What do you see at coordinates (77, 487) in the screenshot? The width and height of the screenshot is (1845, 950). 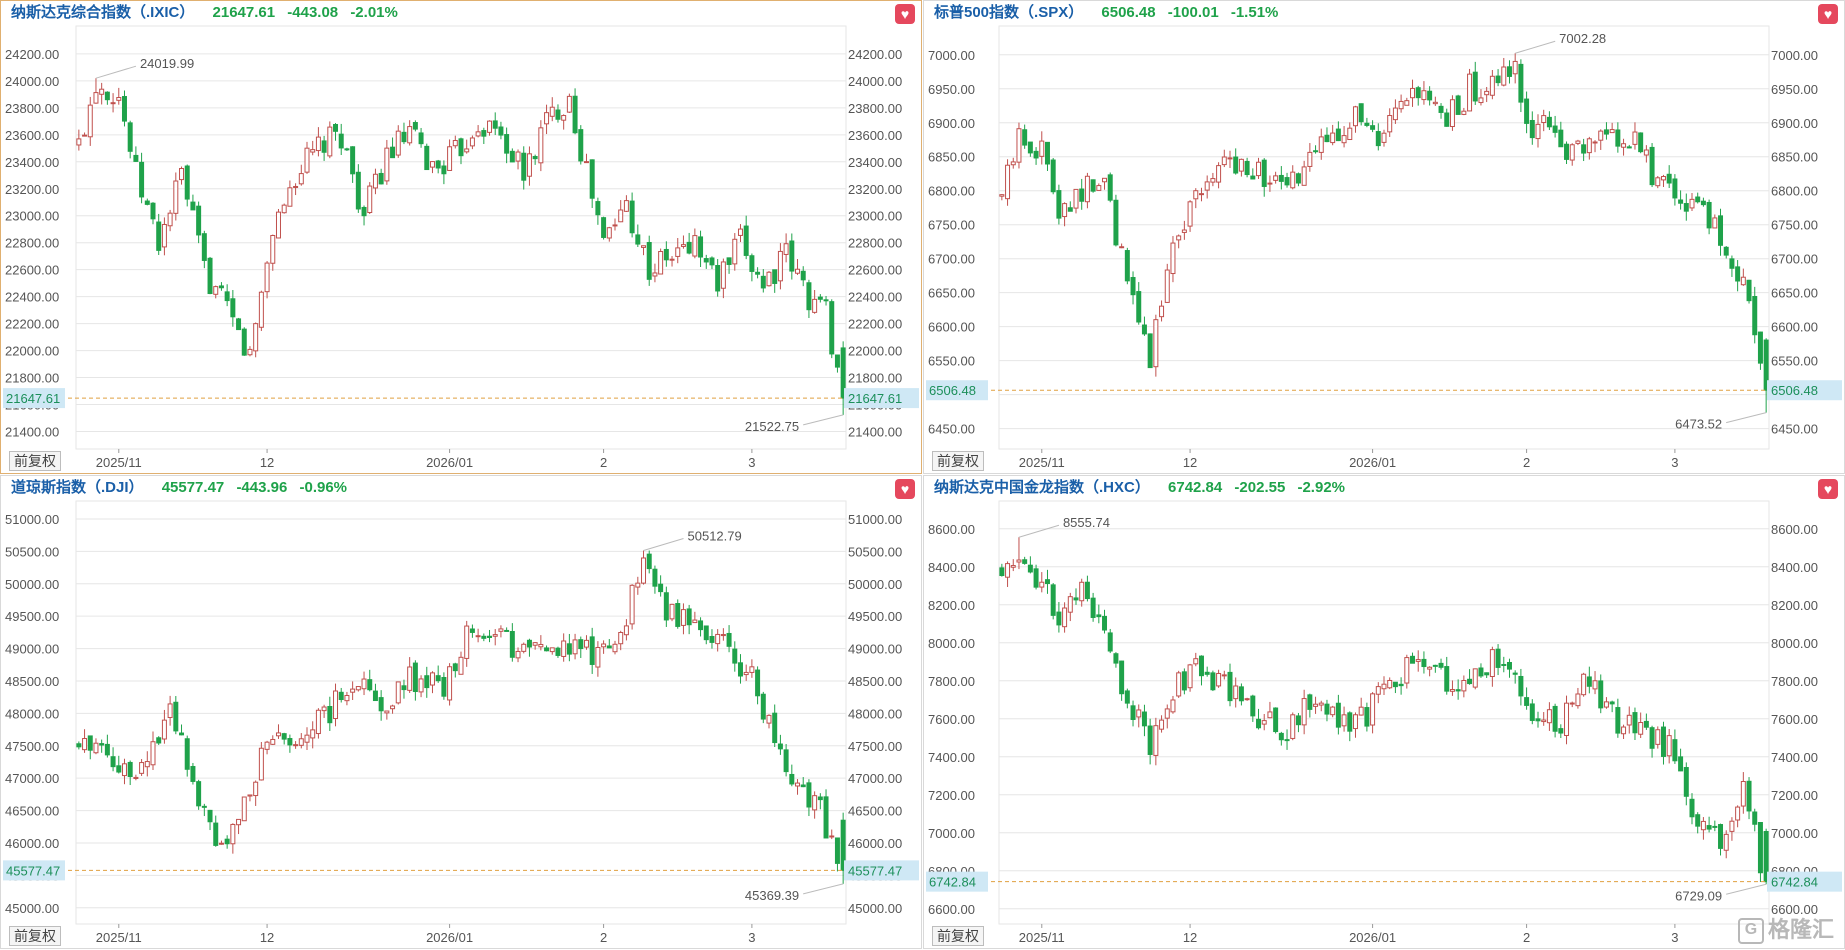 I see `index-name: 道琼斯指数（.DJI）` at bounding box center [77, 487].